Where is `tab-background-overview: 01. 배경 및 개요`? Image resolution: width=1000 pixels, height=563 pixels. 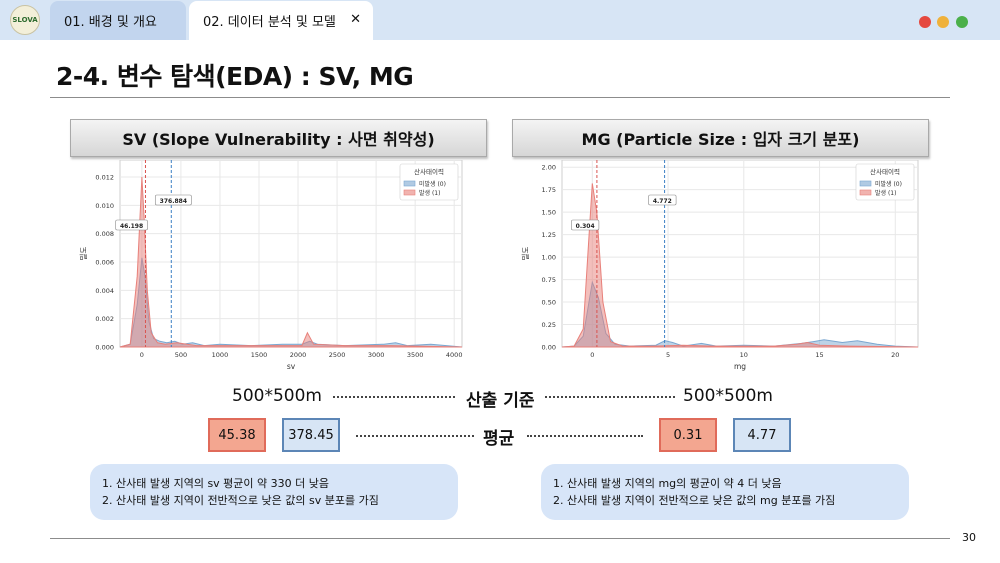 tab-background-overview: 01. 배경 및 개요 is located at coordinates (118, 20).